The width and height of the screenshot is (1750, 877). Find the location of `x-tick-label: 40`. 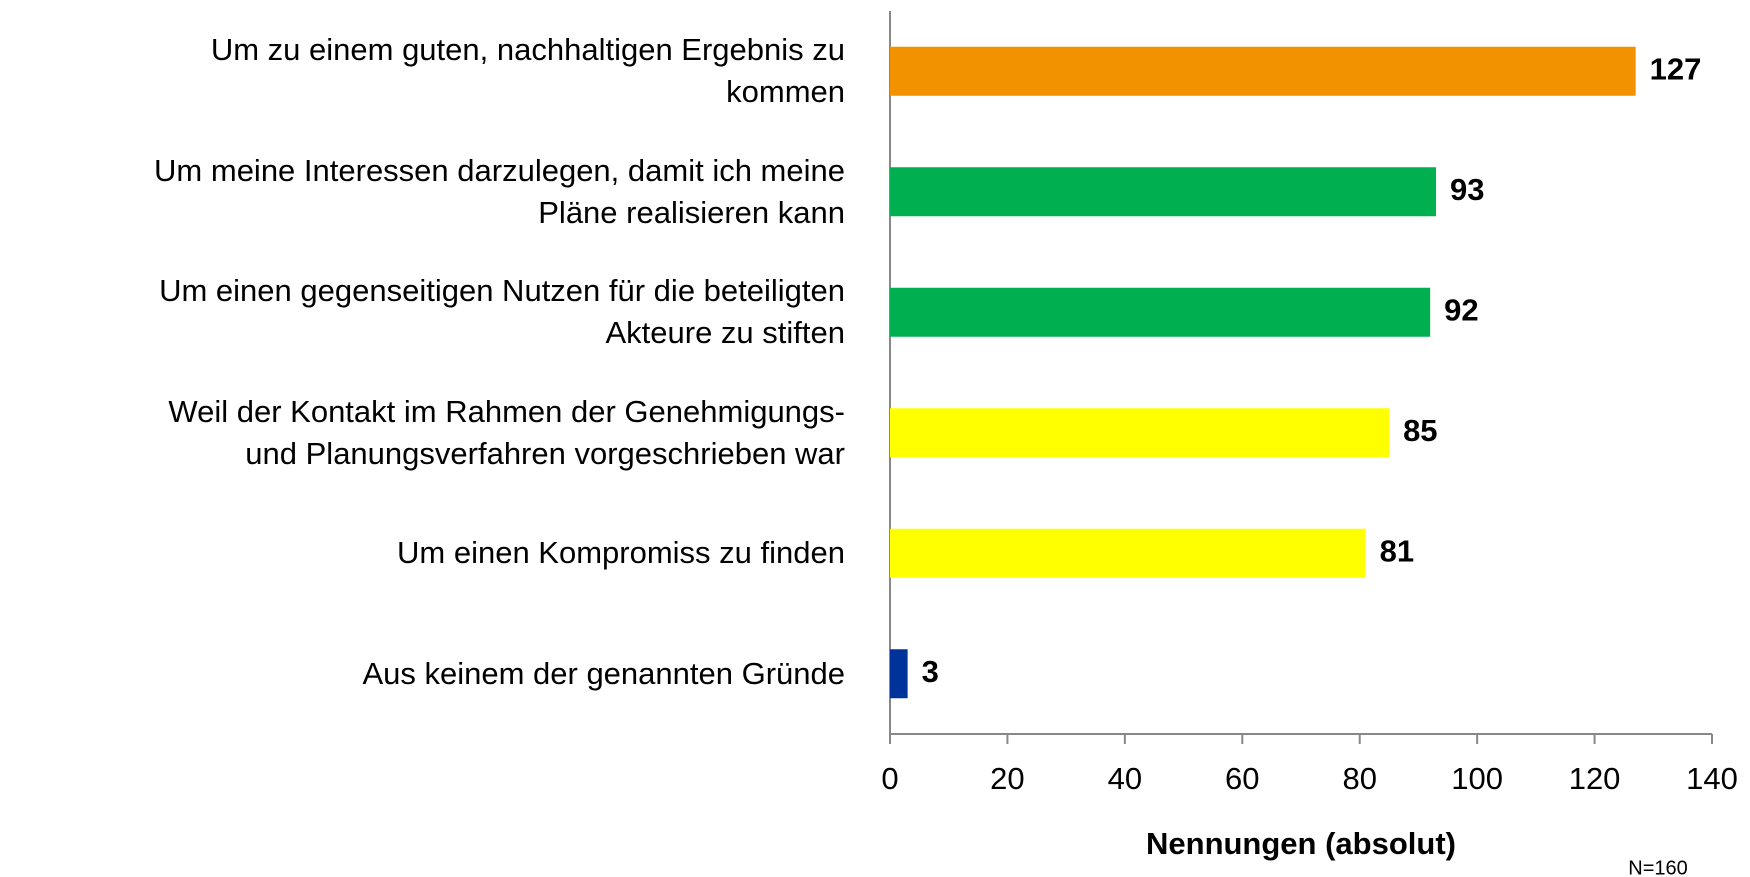

x-tick-label: 40 is located at coordinates (1125, 778).